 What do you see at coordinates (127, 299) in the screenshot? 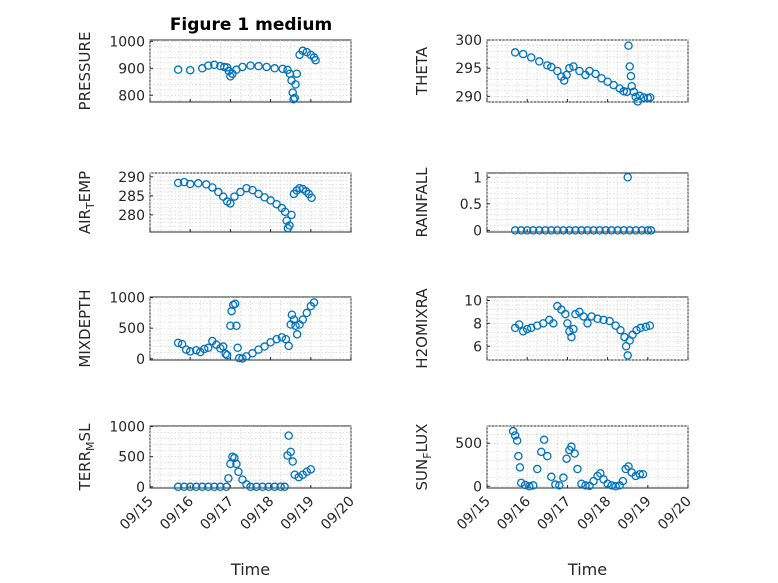
I see `y-tick-label: 1000` at bounding box center [127, 299].